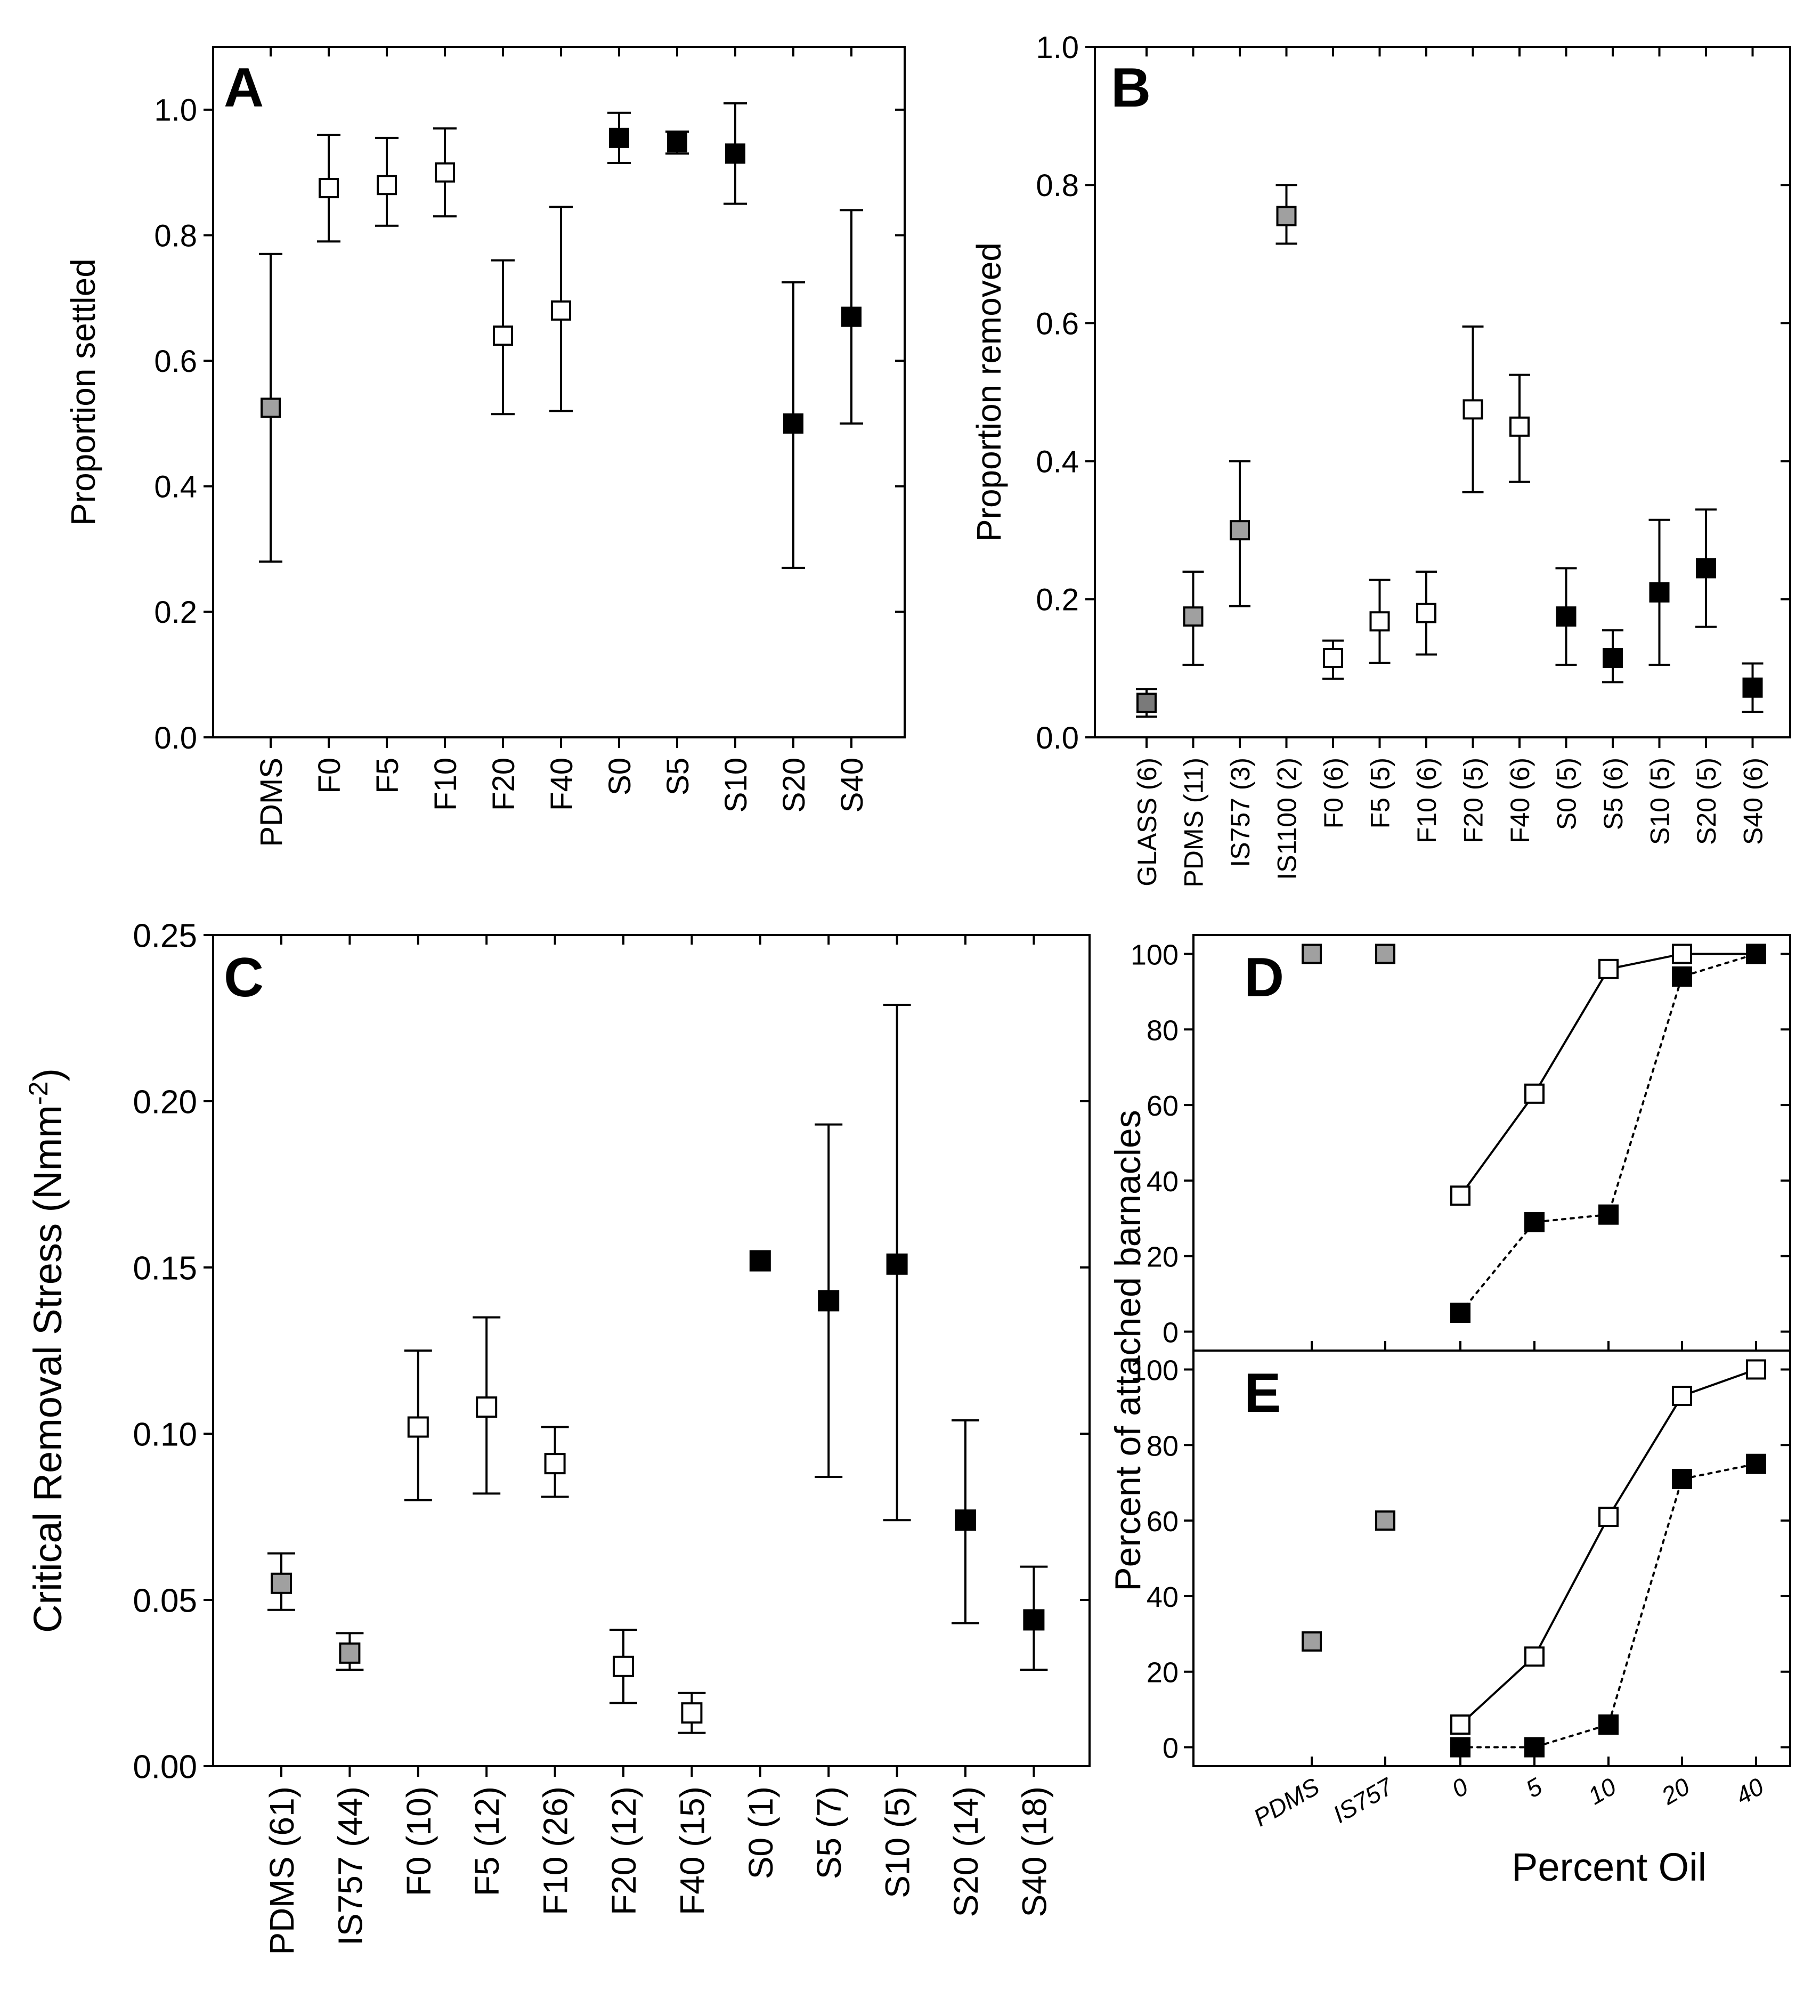 Image resolution: width=1820 pixels, height=2016 pixels. I want to click on y-tick-label: 0.8, so click(175, 236).